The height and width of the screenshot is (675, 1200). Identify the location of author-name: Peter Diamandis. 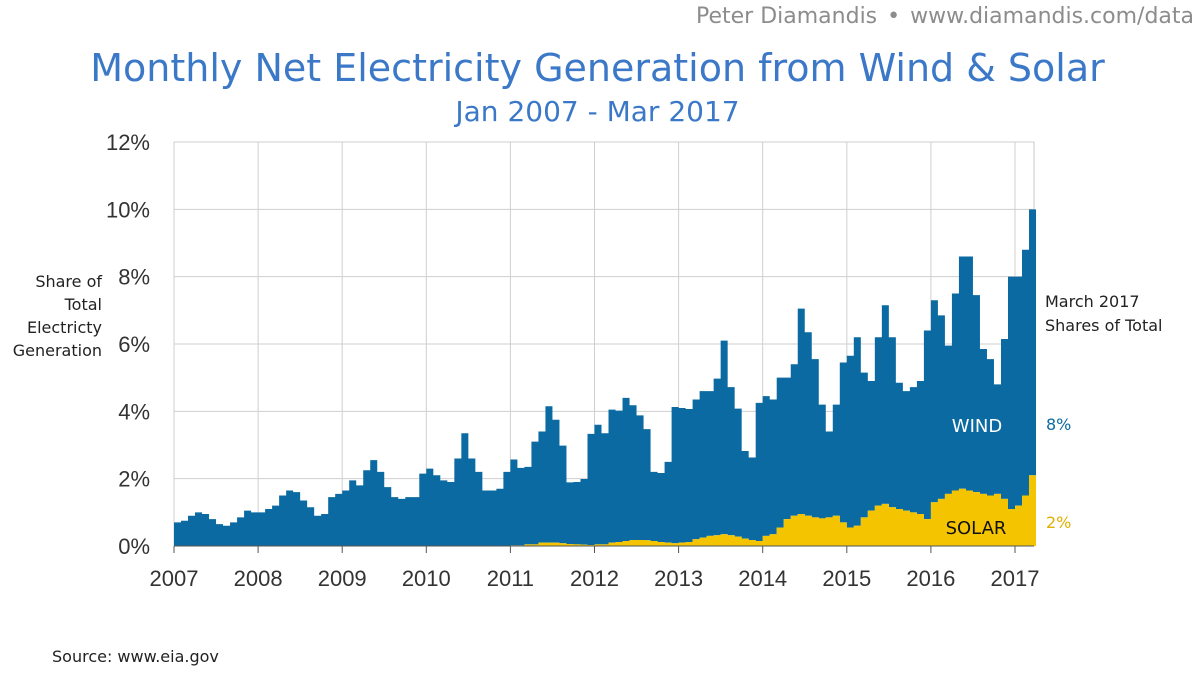
(787, 16).